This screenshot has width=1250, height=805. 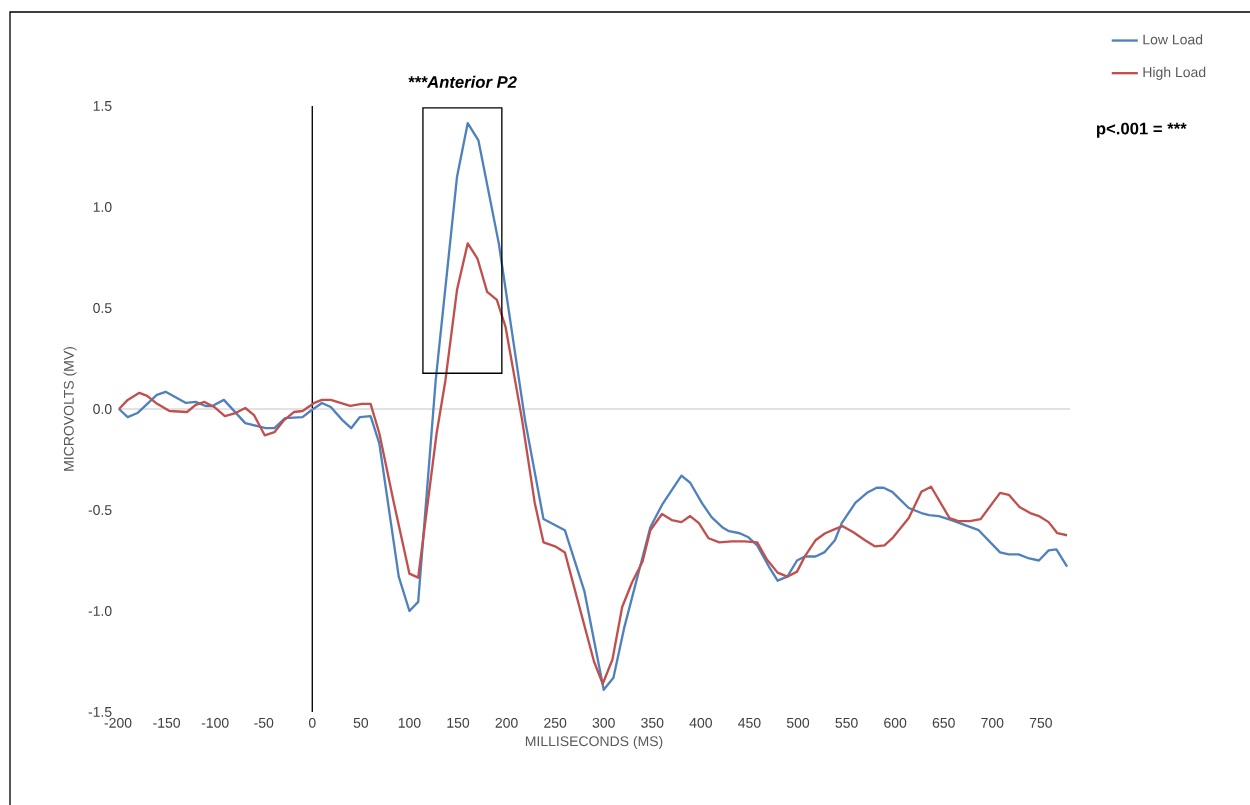 What do you see at coordinates (603, 722) in the screenshot?
I see `x-tick-label: 300` at bounding box center [603, 722].